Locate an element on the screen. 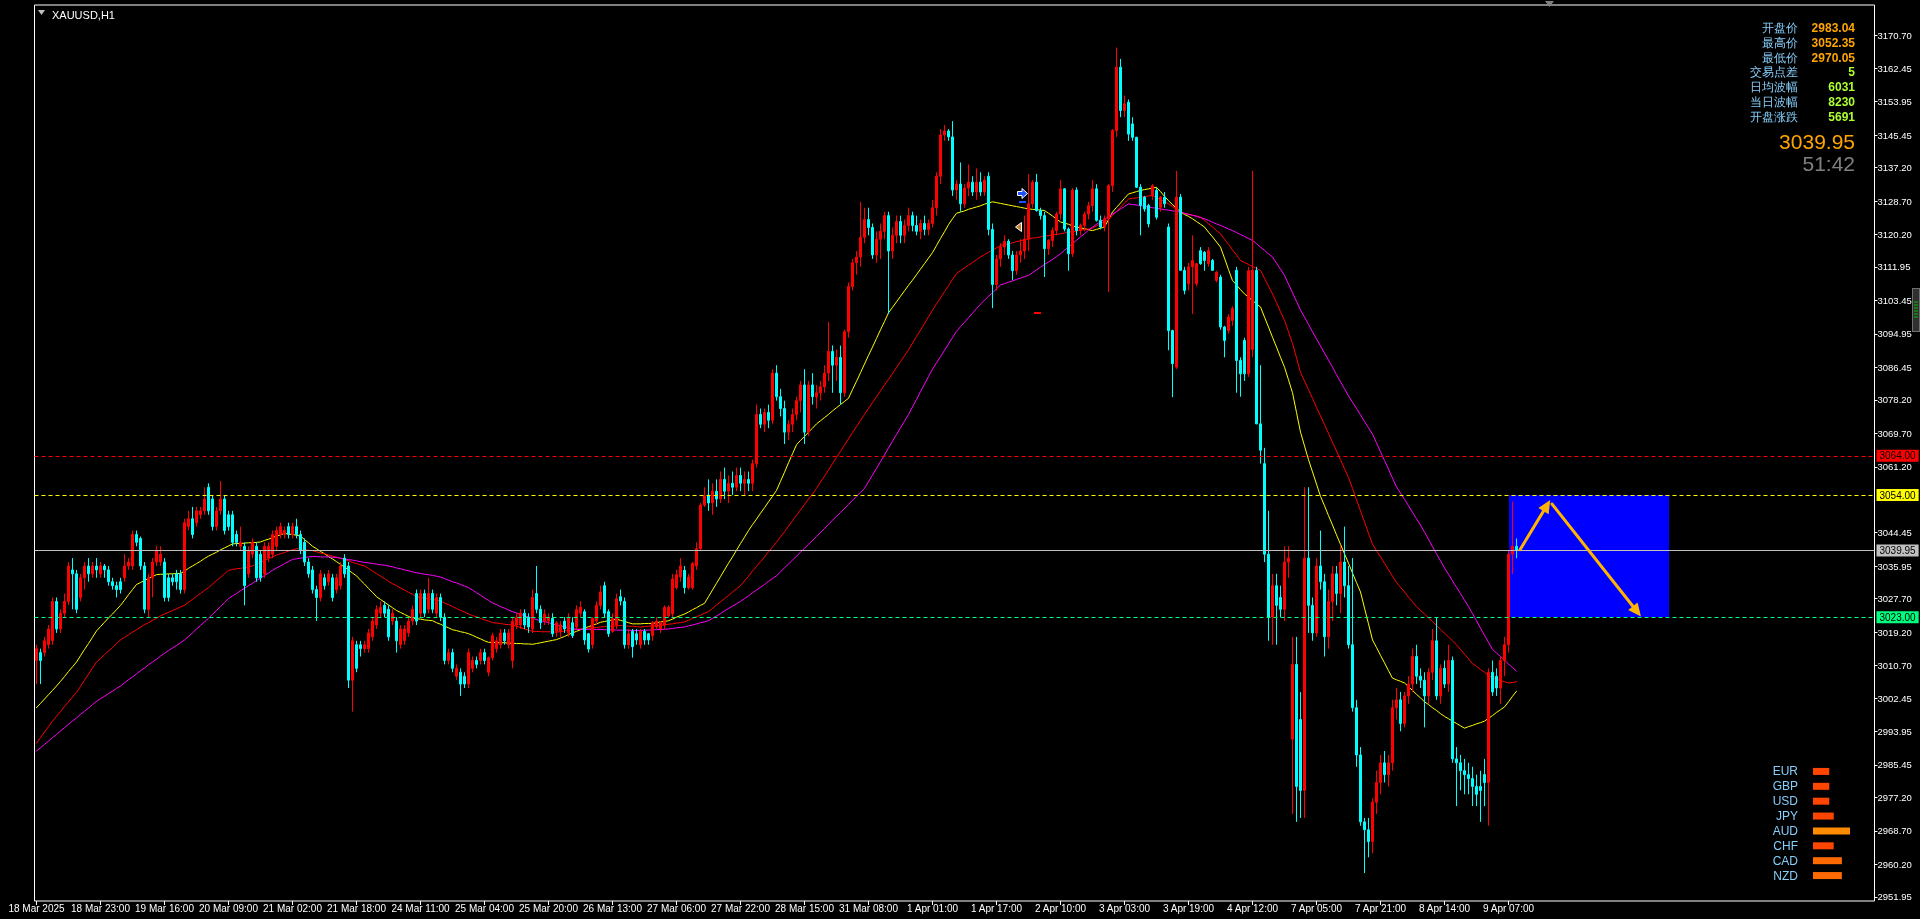 This screenshot has width=1920, height=919. text: 3052.35 is located at coordinates (1833, 42).